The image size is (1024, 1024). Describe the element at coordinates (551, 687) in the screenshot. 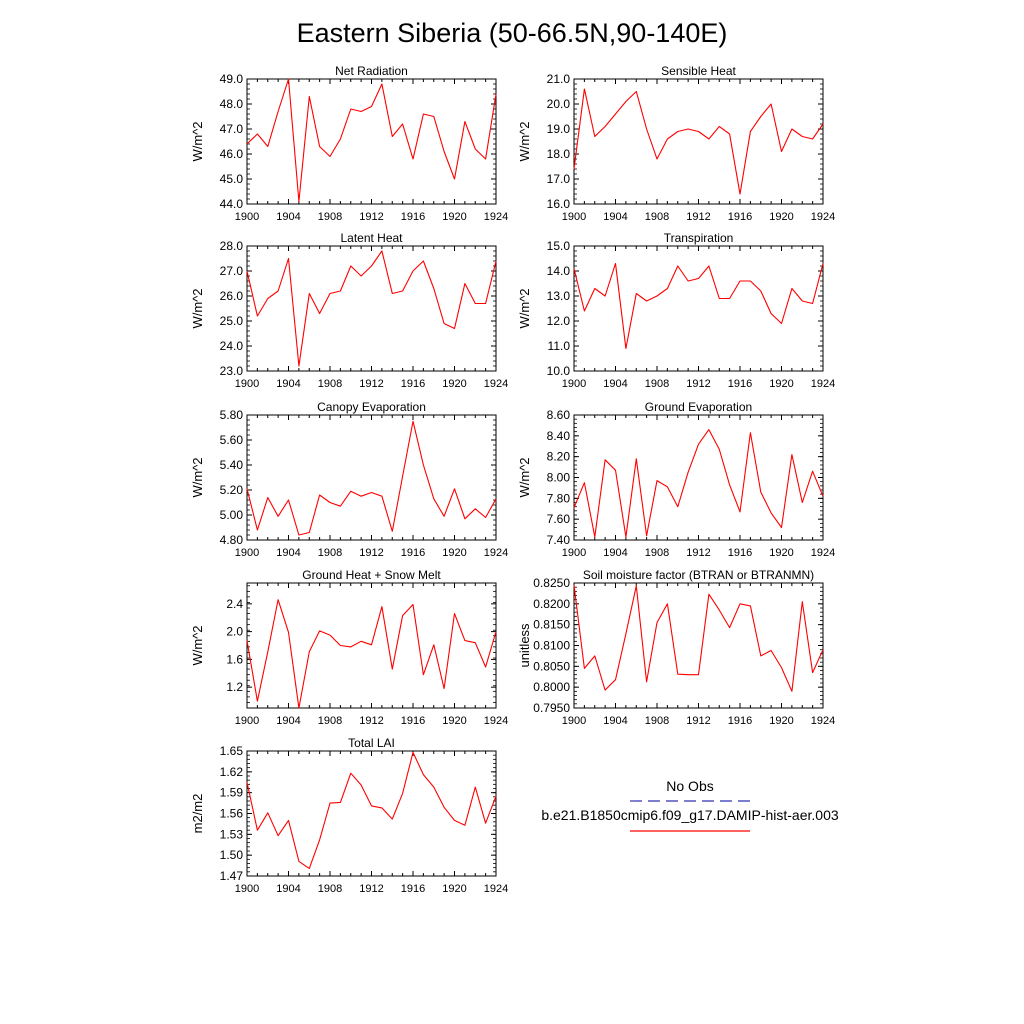

I see `y-tick-label: 0.8000` at that location.